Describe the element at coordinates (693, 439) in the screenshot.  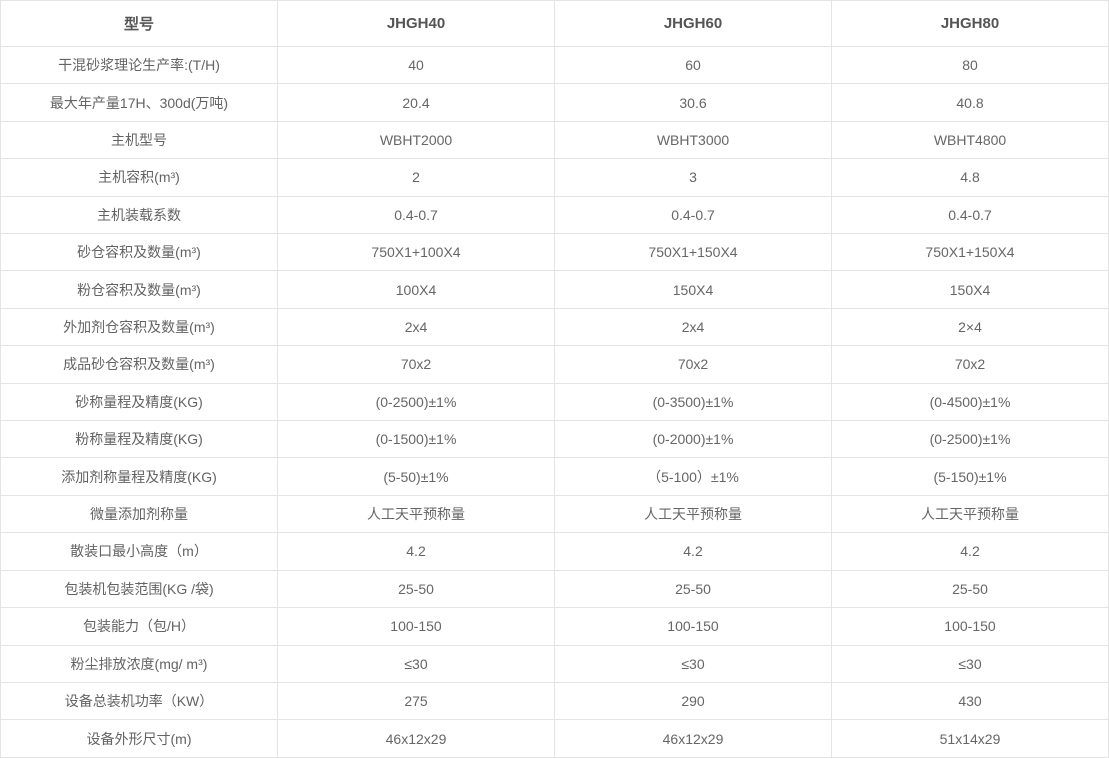
I see `cell-value: (0-2000)±1%` at that location.